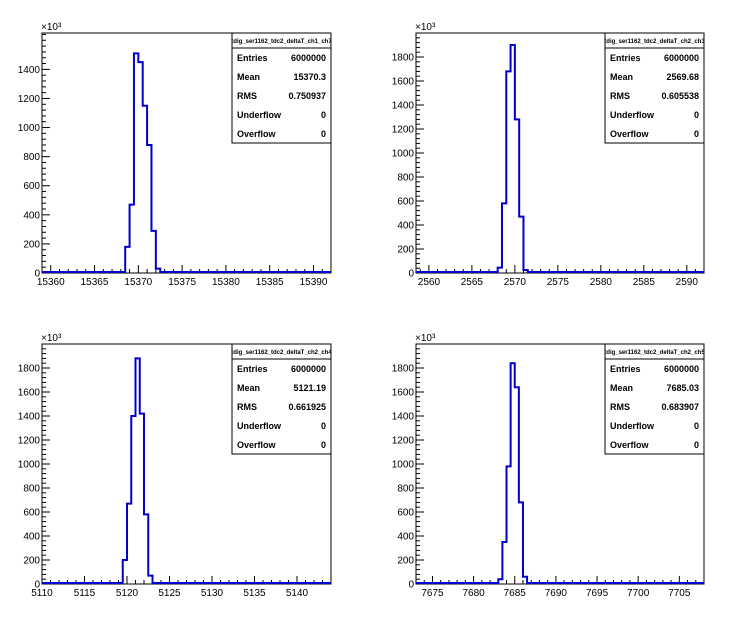  Describe the element at coordinates (432, 593) in the screenshot. I see `x-tick-label: 7675` at that location.